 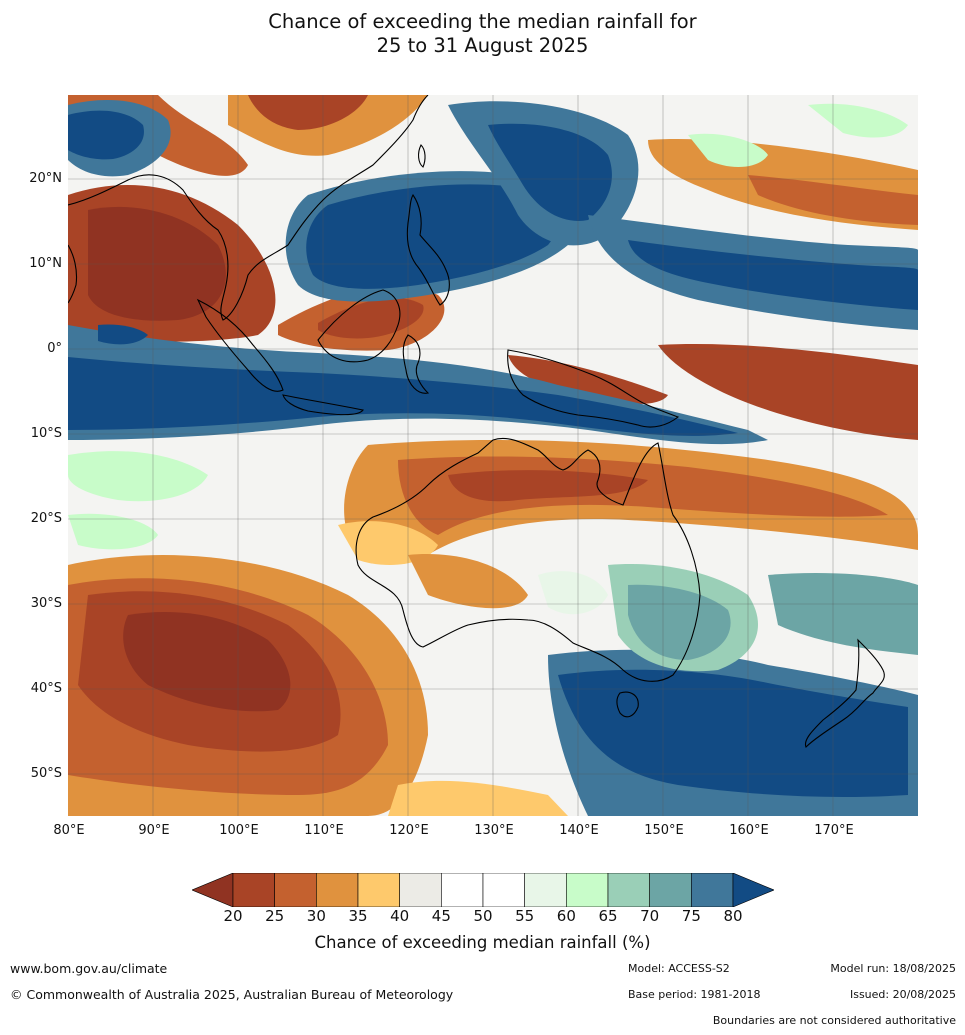 What do you see at coordinates (733, 916) in the screenshot?
I see `colorbar-tick-label: 80` at bounding box center [733, 916].